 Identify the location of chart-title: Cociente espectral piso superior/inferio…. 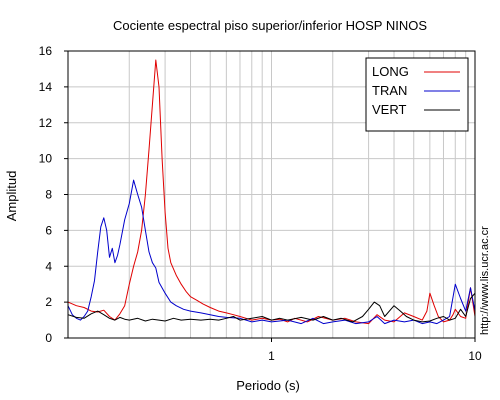
(270, 25).